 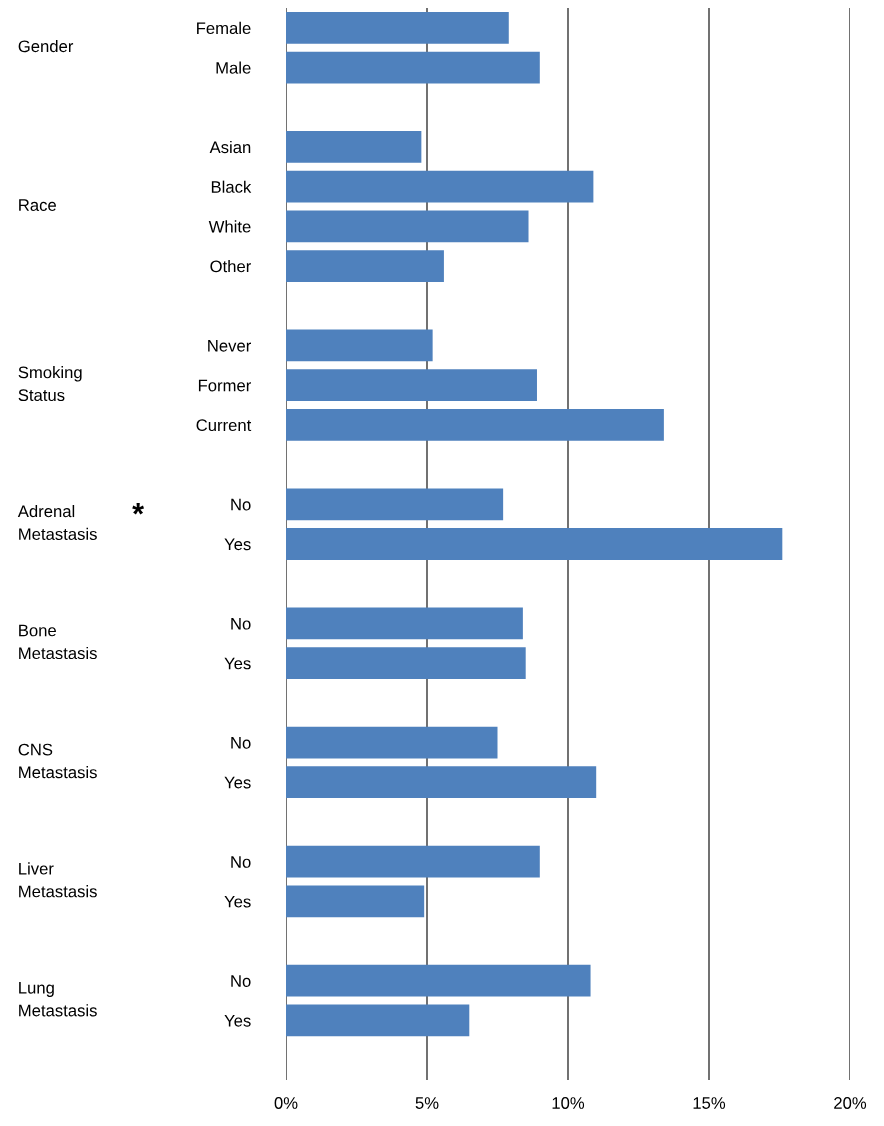 I want to click on y-tick-label: Male, so click(x=233, y=67).